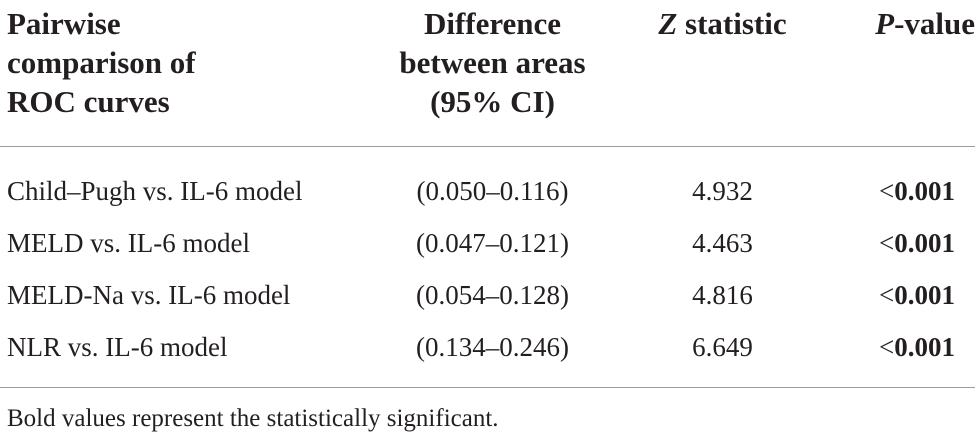 This screenshot has width=975, height=440. Describe the element at coordinates (722, 23) in the screenshot. I see `header-z-statistic: Z statistic` at that location.